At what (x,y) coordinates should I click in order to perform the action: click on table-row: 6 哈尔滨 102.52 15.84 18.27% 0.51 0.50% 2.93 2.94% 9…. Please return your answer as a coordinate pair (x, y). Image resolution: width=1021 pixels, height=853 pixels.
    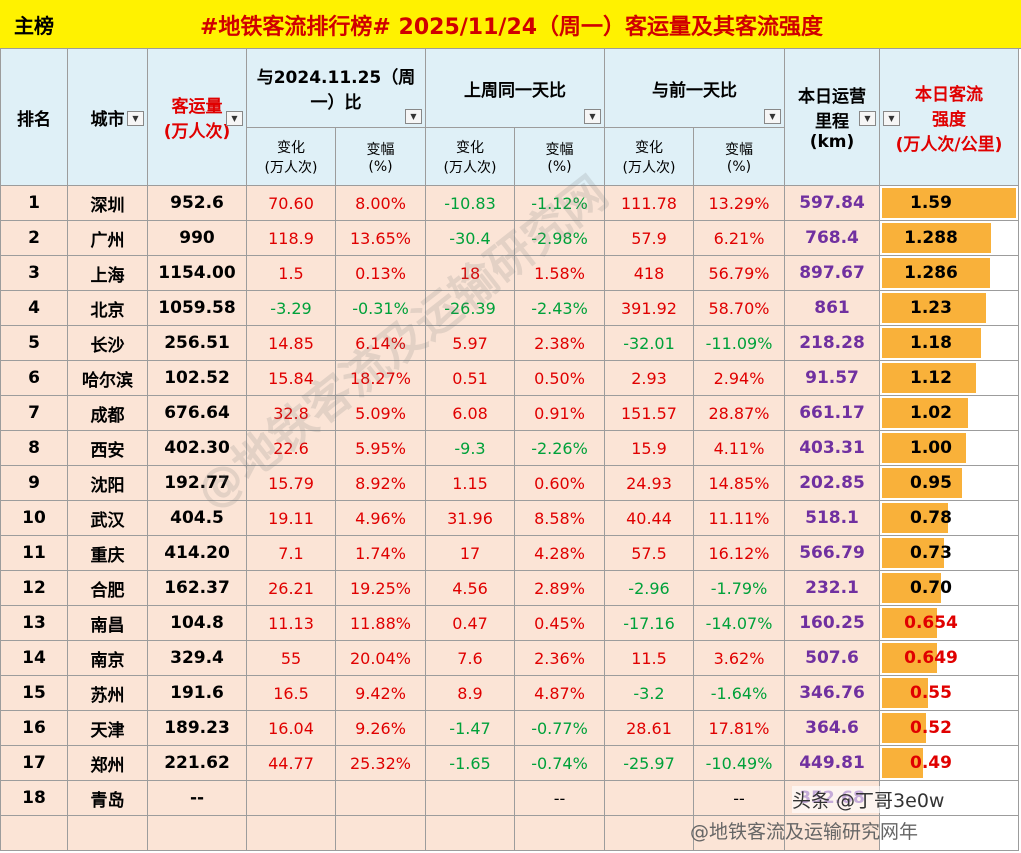
    Looking at the image, I should click on (509, 378).